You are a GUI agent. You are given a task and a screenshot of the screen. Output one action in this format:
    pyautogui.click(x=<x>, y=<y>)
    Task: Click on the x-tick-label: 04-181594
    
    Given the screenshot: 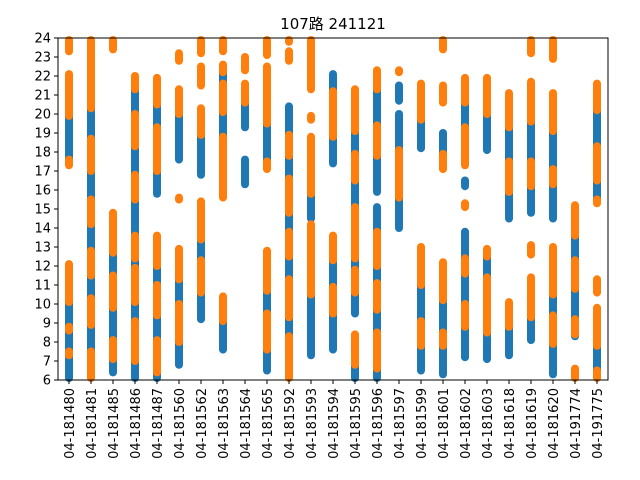 What is the action you would take?
    pyautogui.click(x=334, y=423)
    